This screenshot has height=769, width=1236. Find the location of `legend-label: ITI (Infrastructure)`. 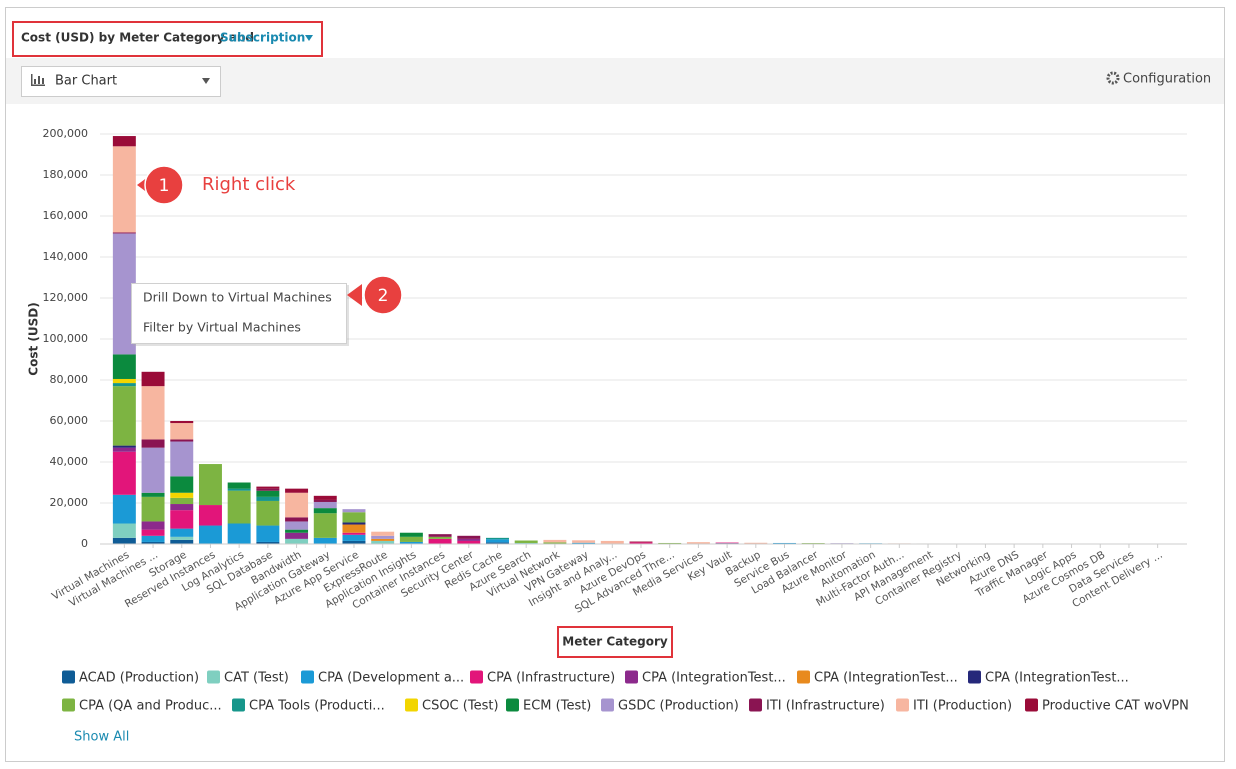

legend-label: ITI (Infrastructure) is located at coordinates (825, 706).